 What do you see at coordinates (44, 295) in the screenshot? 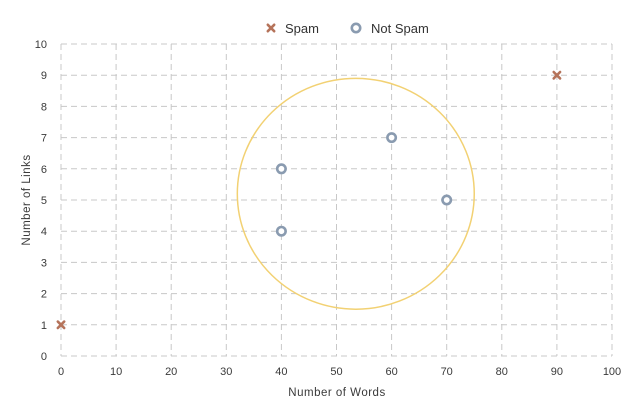
I see `y-tick-label: 2` at bounding box center [44, 295].